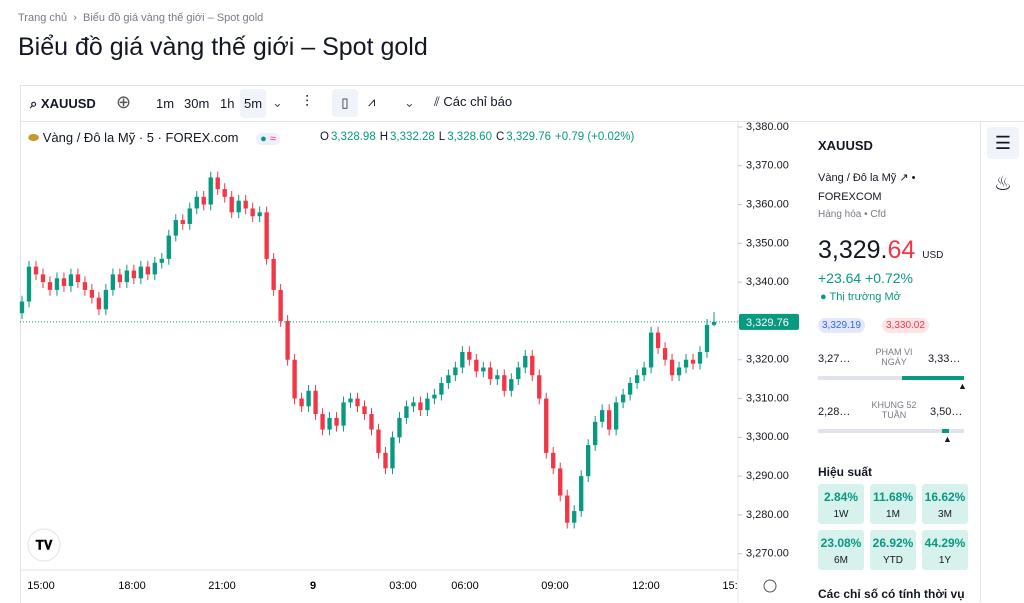  What do you see at coordinates (865, 278) in the screenshot?
I see `sidebar-change: +23.64 +0.72%` at bounding box center [865, 278].